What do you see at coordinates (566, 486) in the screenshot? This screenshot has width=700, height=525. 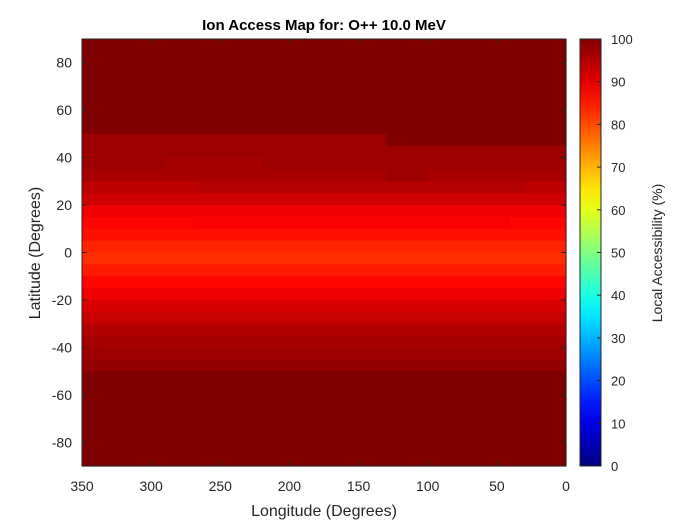 I see `x-tick-label: 0` at bounding box center [566, 486].